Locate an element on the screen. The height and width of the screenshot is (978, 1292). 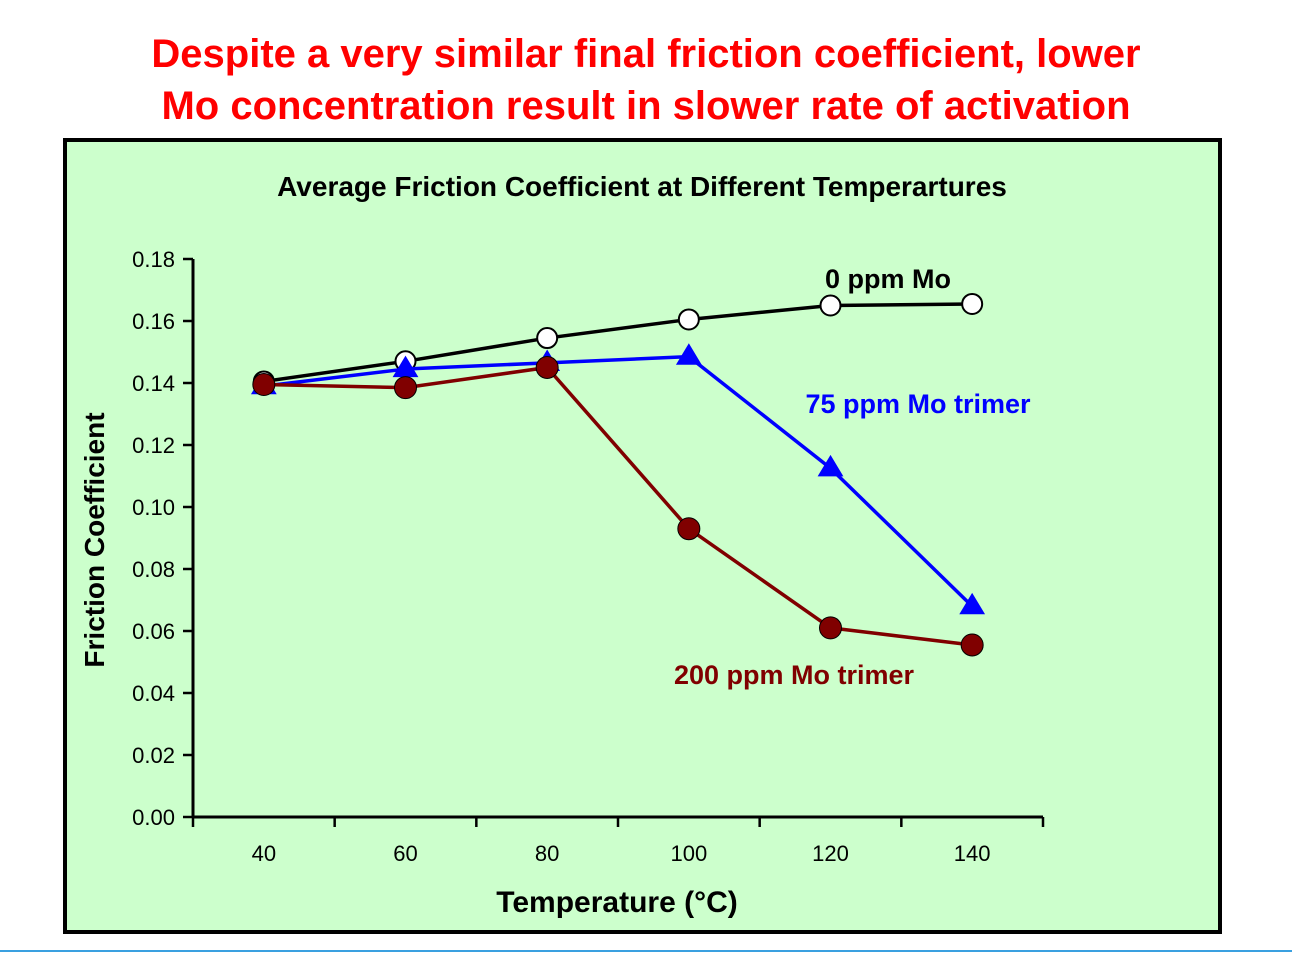
y-tick-label: 0.06 is located at coordinates (153, 631).